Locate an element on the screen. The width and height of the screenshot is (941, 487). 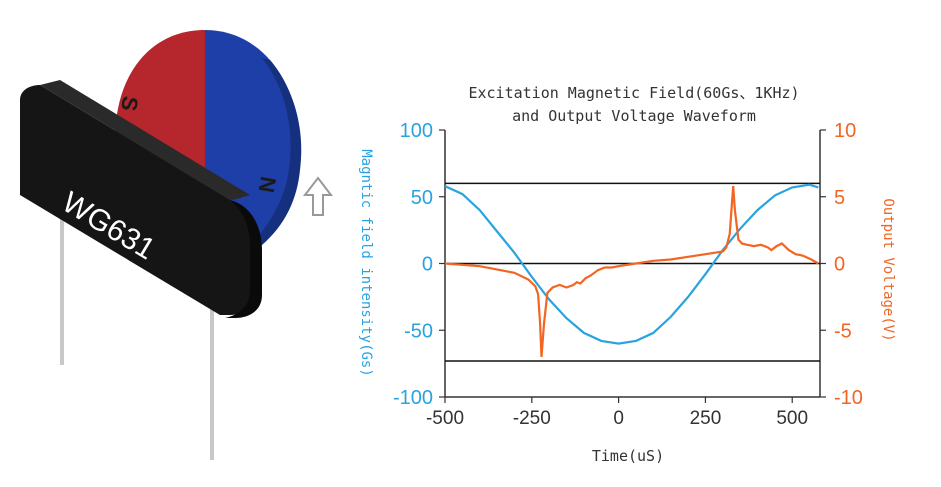
x-tick-label-0: -500 is located at coordinates (445, 418).